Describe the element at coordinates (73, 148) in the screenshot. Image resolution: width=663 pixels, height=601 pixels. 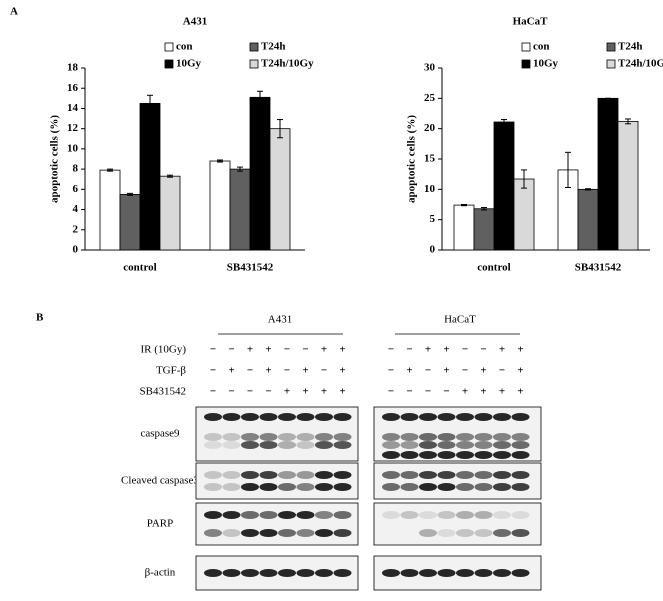
I see `y-tick-label: 10` at that location.